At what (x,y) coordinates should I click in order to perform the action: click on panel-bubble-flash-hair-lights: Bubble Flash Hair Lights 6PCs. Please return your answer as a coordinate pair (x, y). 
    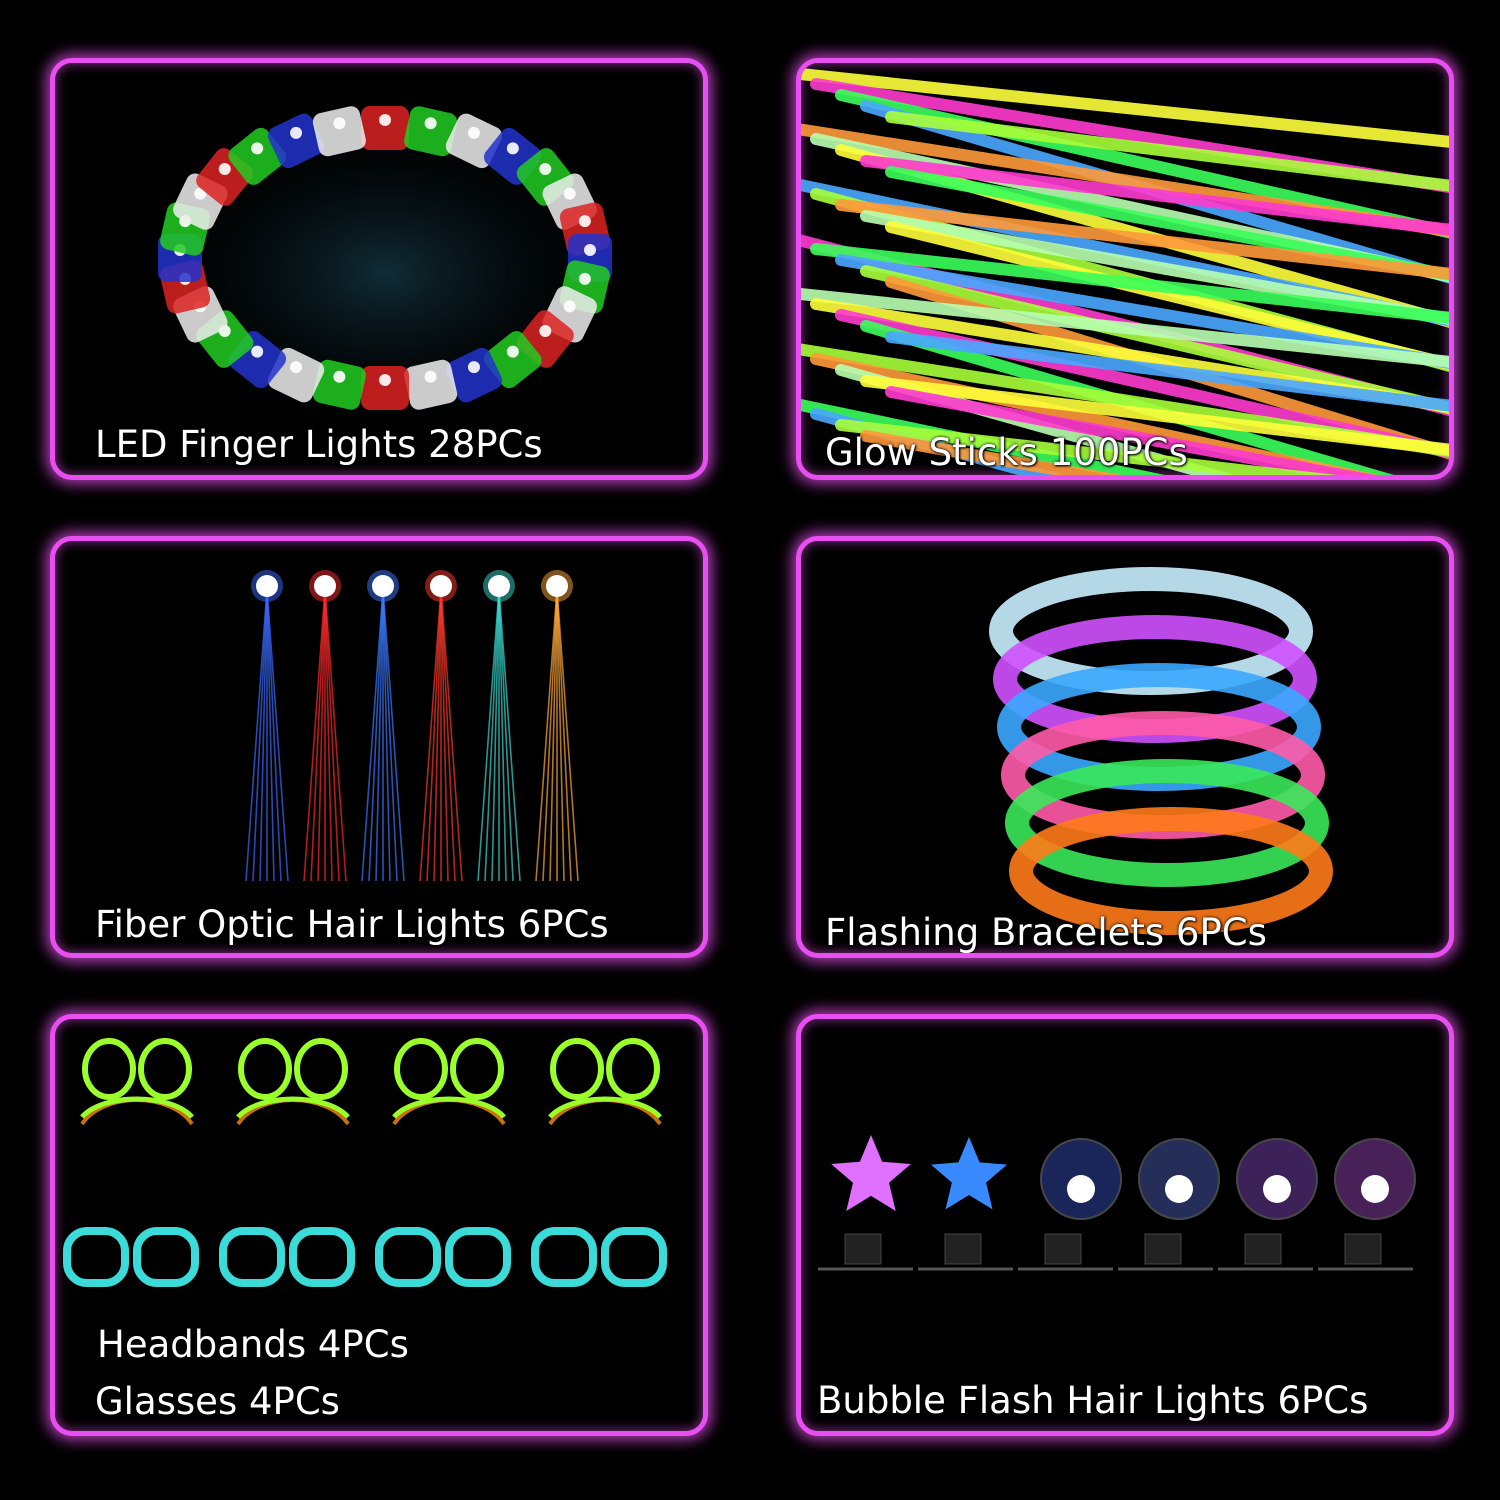
    Looking at the image, I should click on (1125, 1225).